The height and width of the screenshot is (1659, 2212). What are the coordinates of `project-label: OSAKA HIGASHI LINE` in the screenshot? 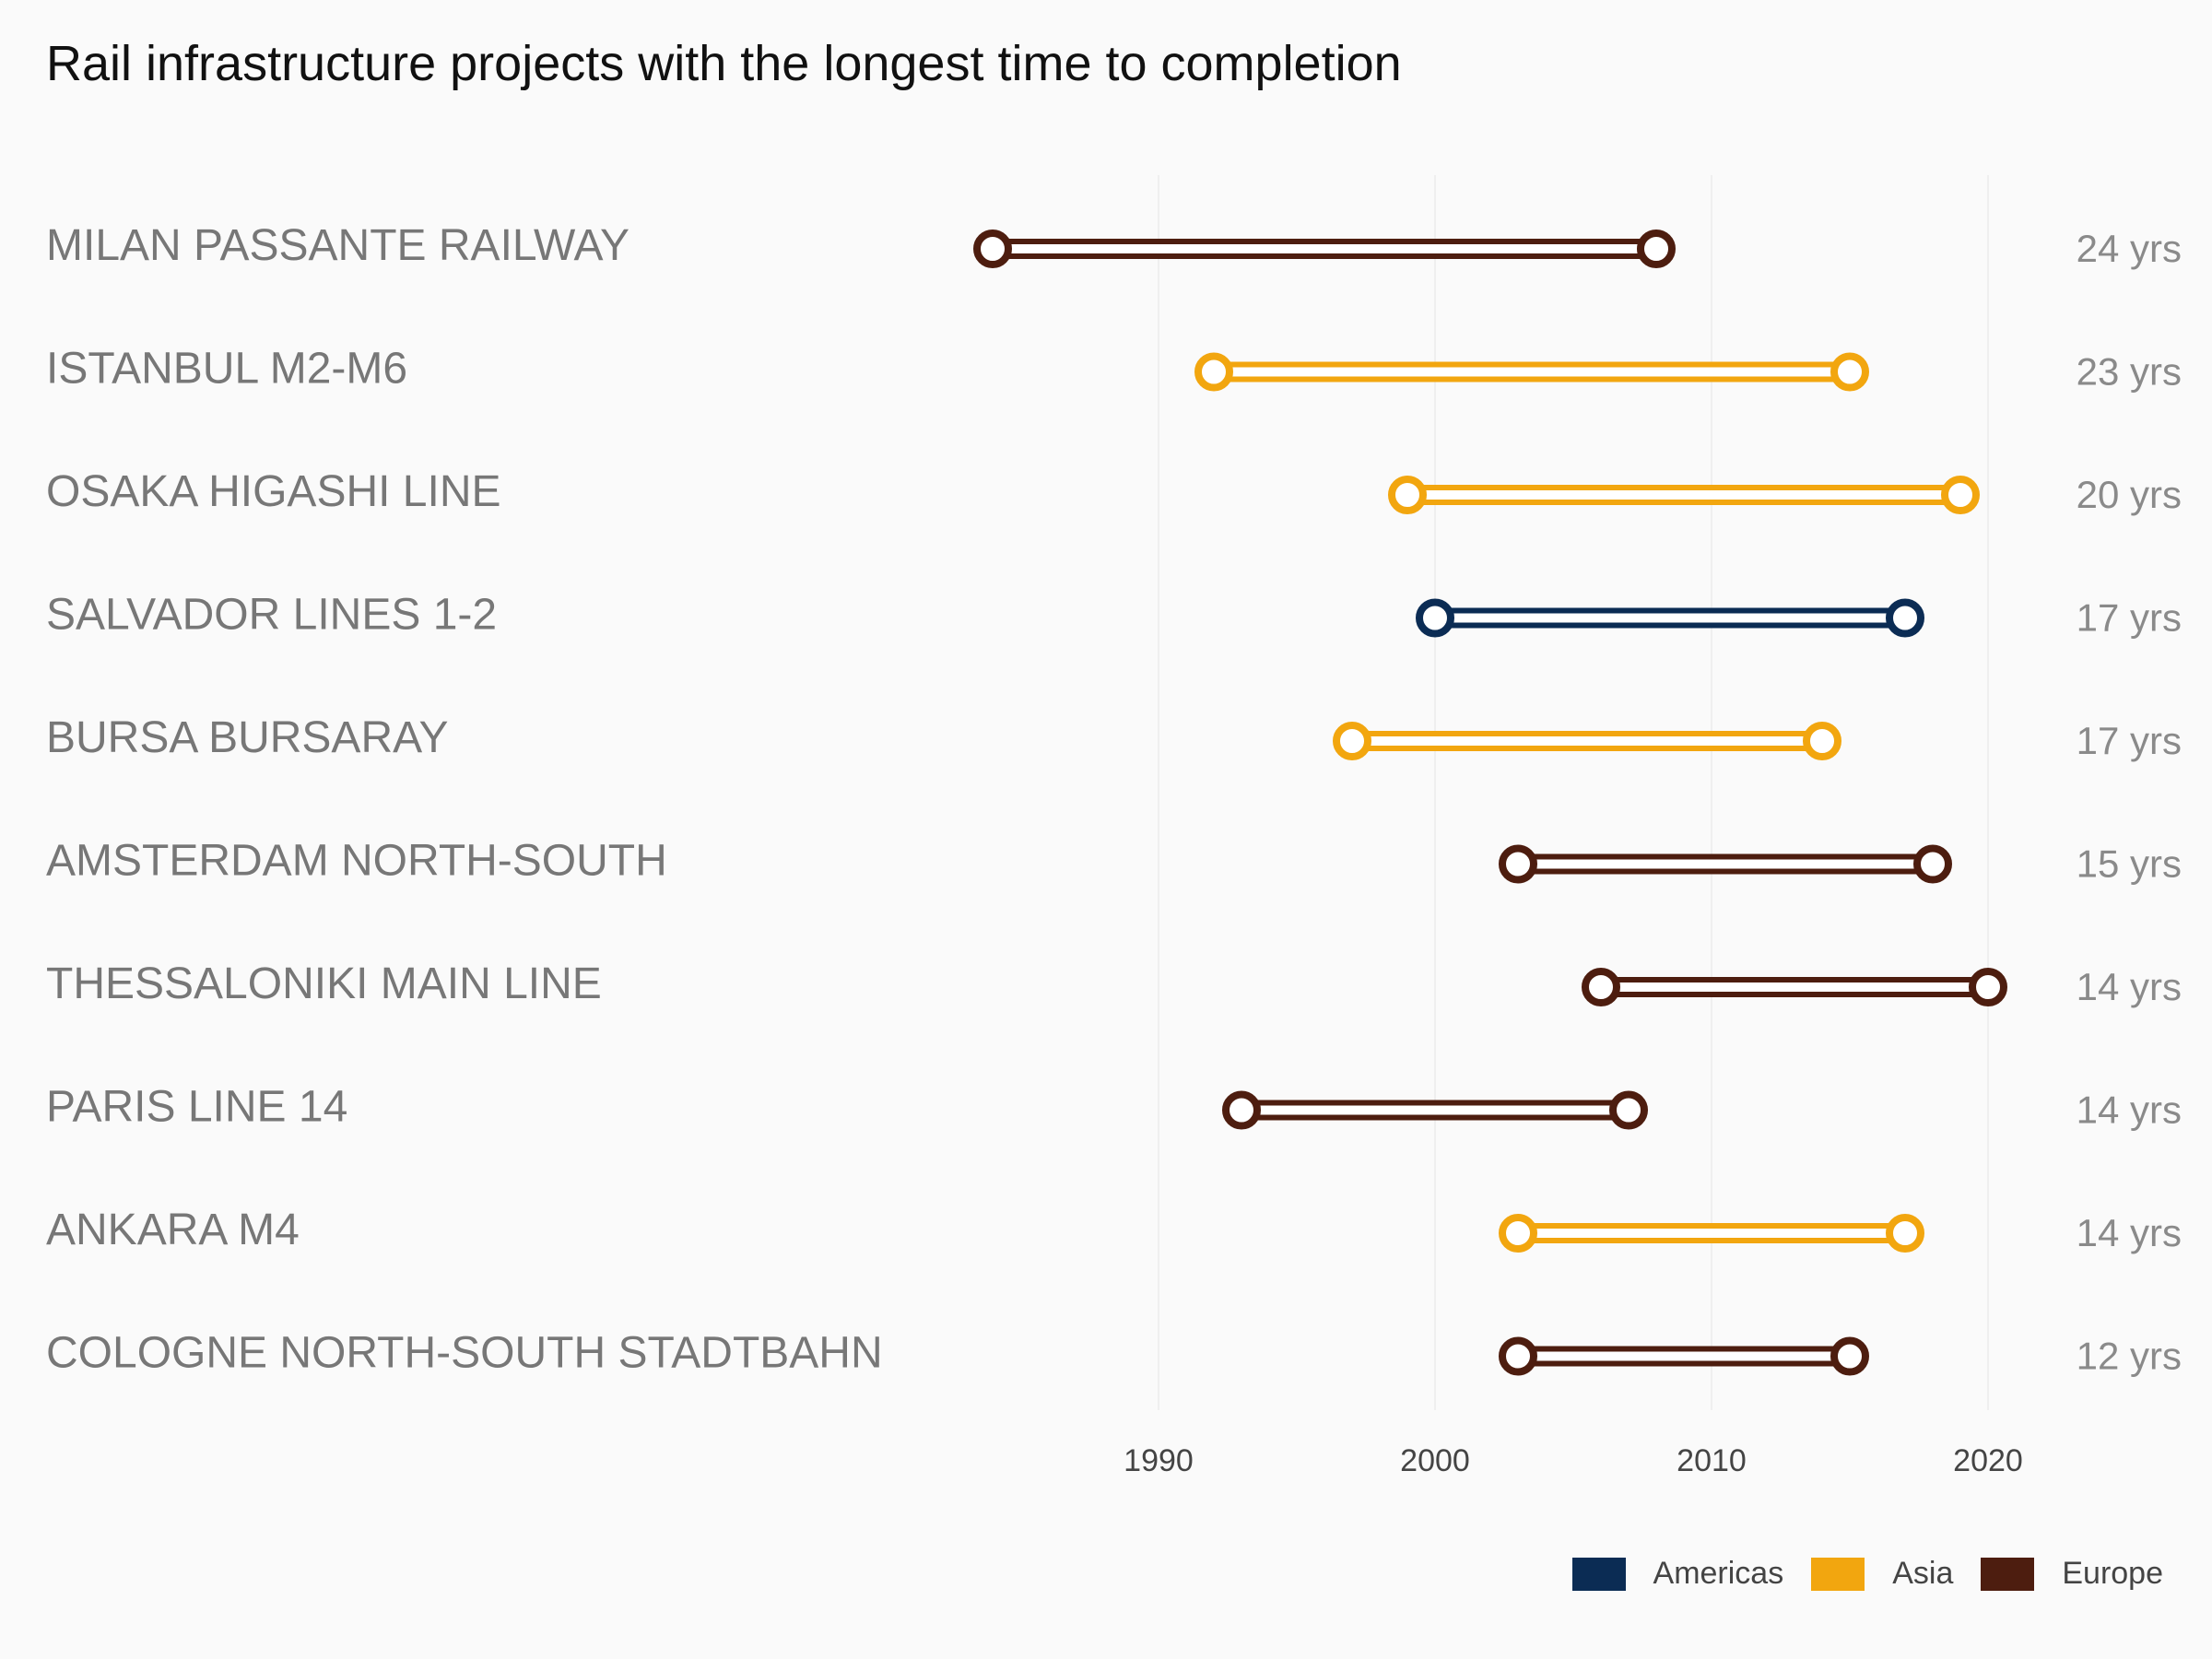 It's located at (273, 491).